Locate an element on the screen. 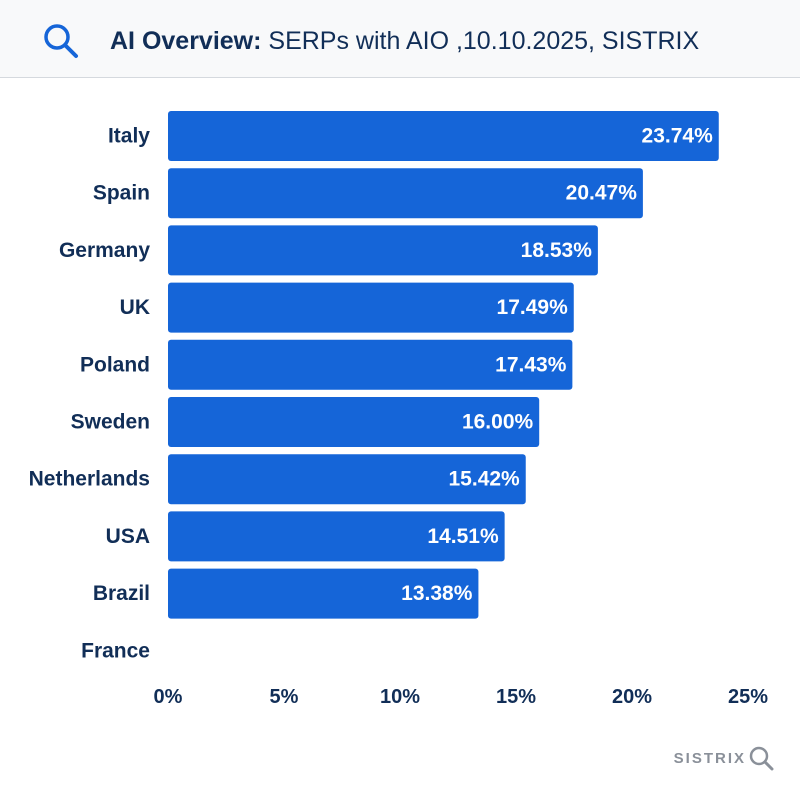 The height and width of the screenshot is (800, 800). bar-value-label: 18.53% is located at coordinates (557, 250).